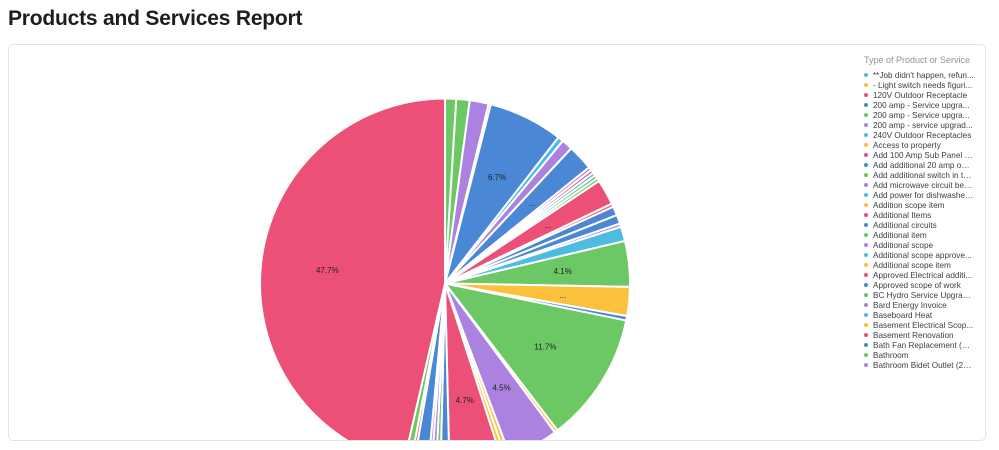 The image size is (999, 450). What do you see at coordinates (924, 285) in the screenshot?
I see `legend-item: Approved scope of work` at bounding box center [924, 285].